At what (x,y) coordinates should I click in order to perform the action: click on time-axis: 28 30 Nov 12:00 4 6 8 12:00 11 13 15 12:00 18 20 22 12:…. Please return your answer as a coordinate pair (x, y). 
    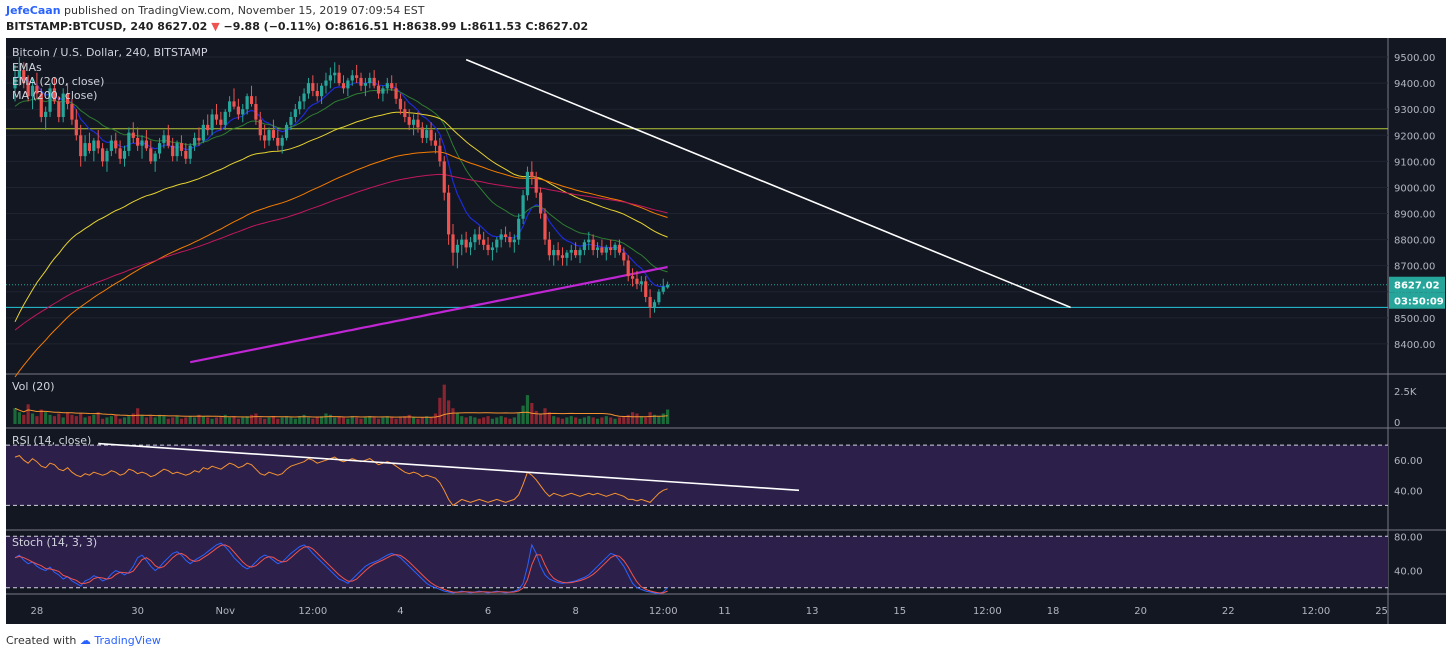
    Looking at the image, I should click on (709, 611).